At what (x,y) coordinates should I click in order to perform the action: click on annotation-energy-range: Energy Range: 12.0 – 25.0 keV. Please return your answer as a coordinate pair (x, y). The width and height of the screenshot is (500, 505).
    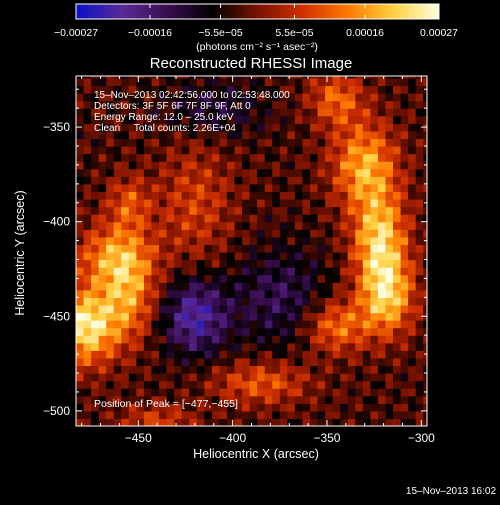
    Looking at the image, I should click on (164, 117).